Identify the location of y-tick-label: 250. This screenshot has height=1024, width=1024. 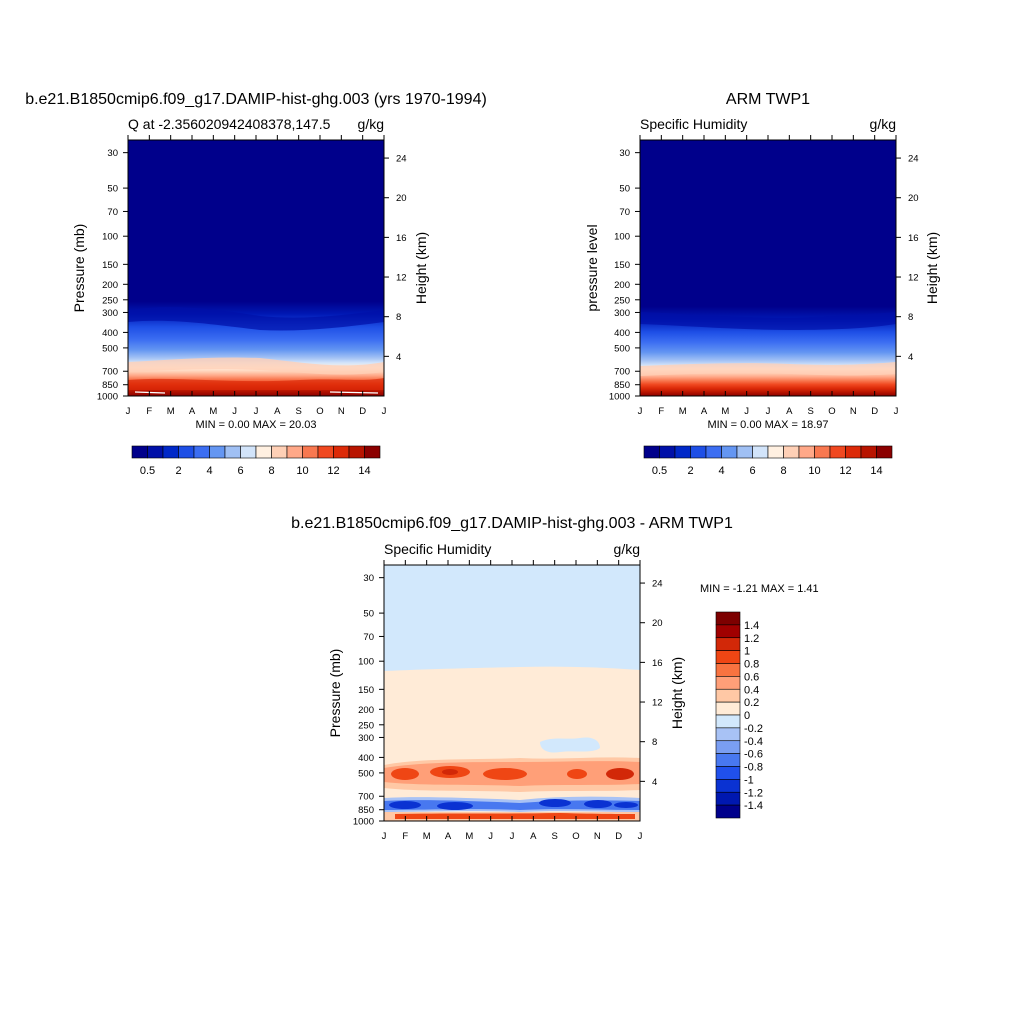
(366, 725).